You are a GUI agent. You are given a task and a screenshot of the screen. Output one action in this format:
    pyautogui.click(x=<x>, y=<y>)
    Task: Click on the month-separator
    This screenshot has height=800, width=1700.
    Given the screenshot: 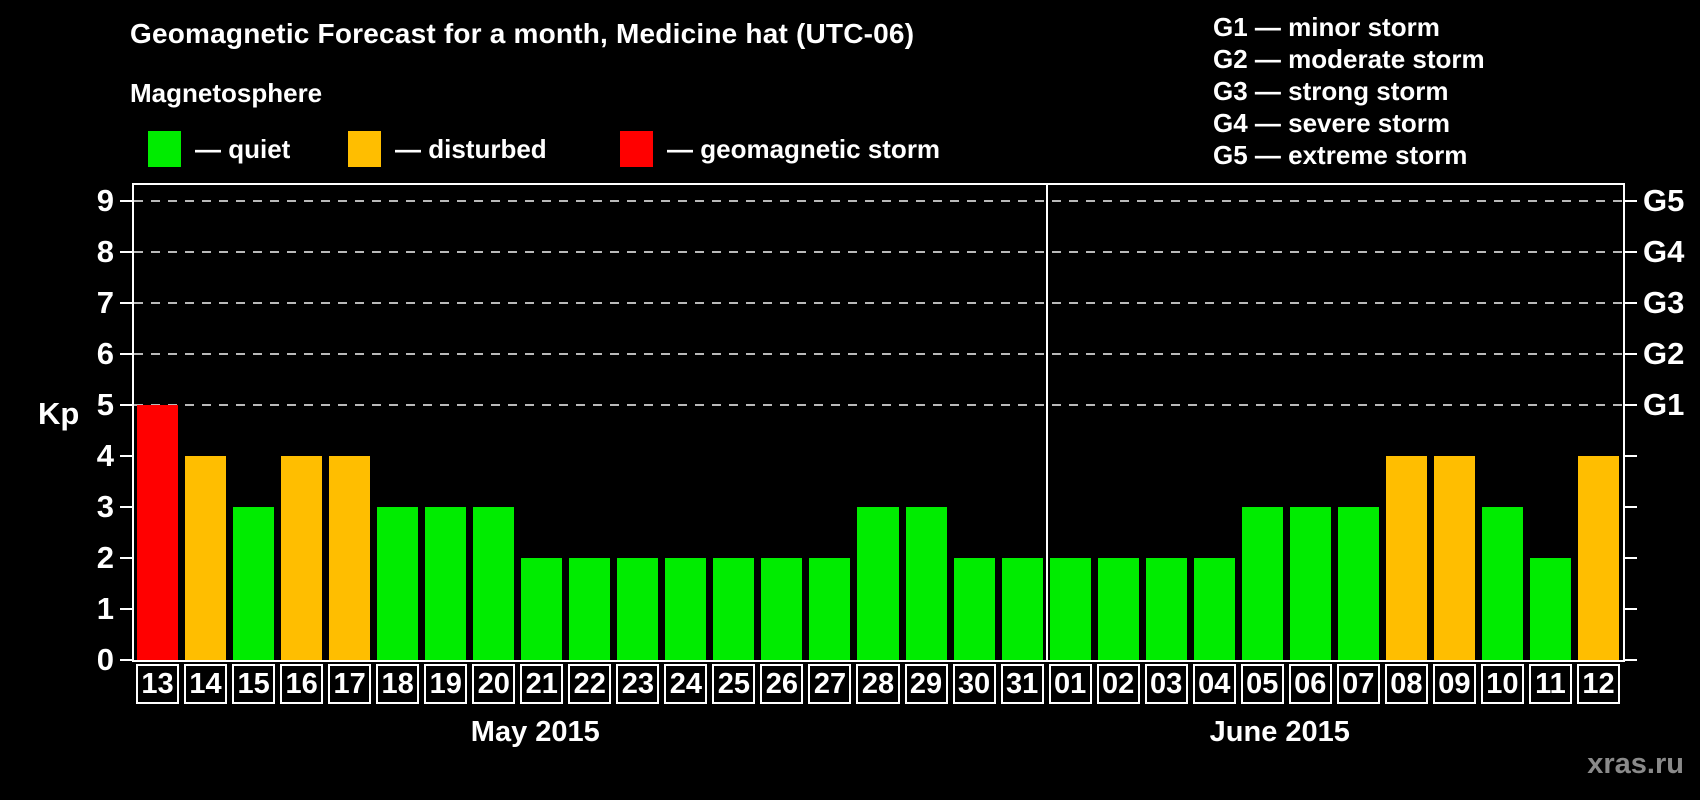 What is the action you would take?
    pyautogui.click(x=1046, y=422)
    